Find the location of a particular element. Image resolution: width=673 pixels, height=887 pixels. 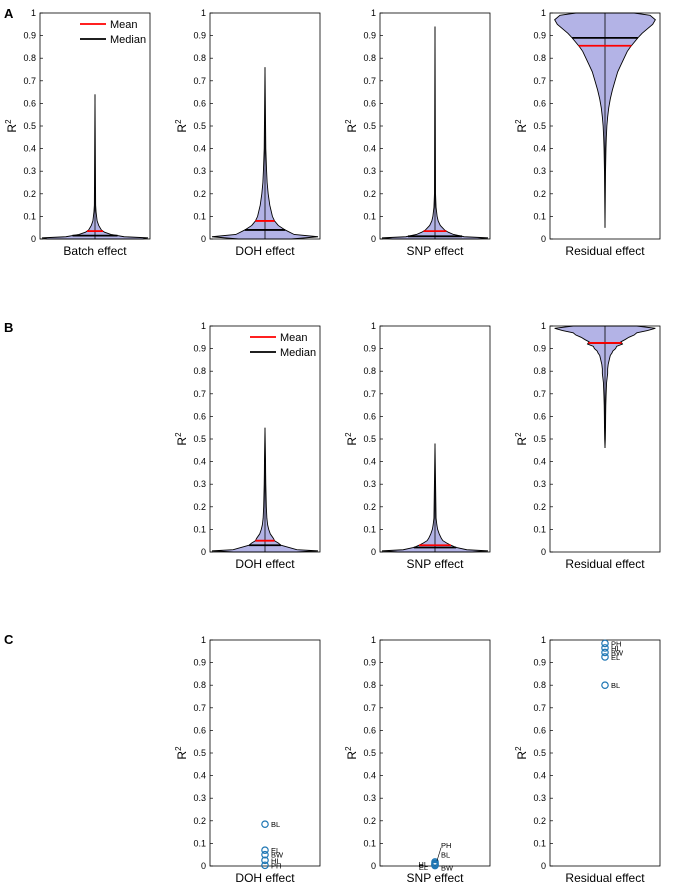

panel-c-snp-effect-point-label-el: EL is located at coordinates (423, 867).